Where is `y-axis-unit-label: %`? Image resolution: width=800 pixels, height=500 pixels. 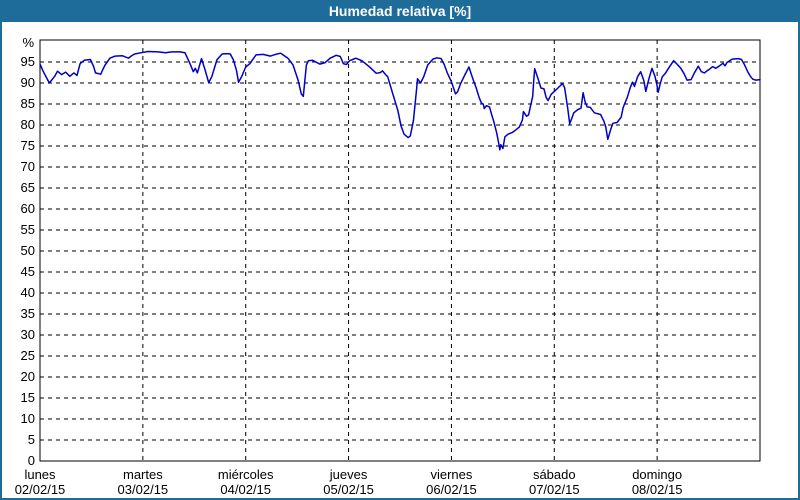
y-axis-unit-label: % is located at coordinates (28, 42).